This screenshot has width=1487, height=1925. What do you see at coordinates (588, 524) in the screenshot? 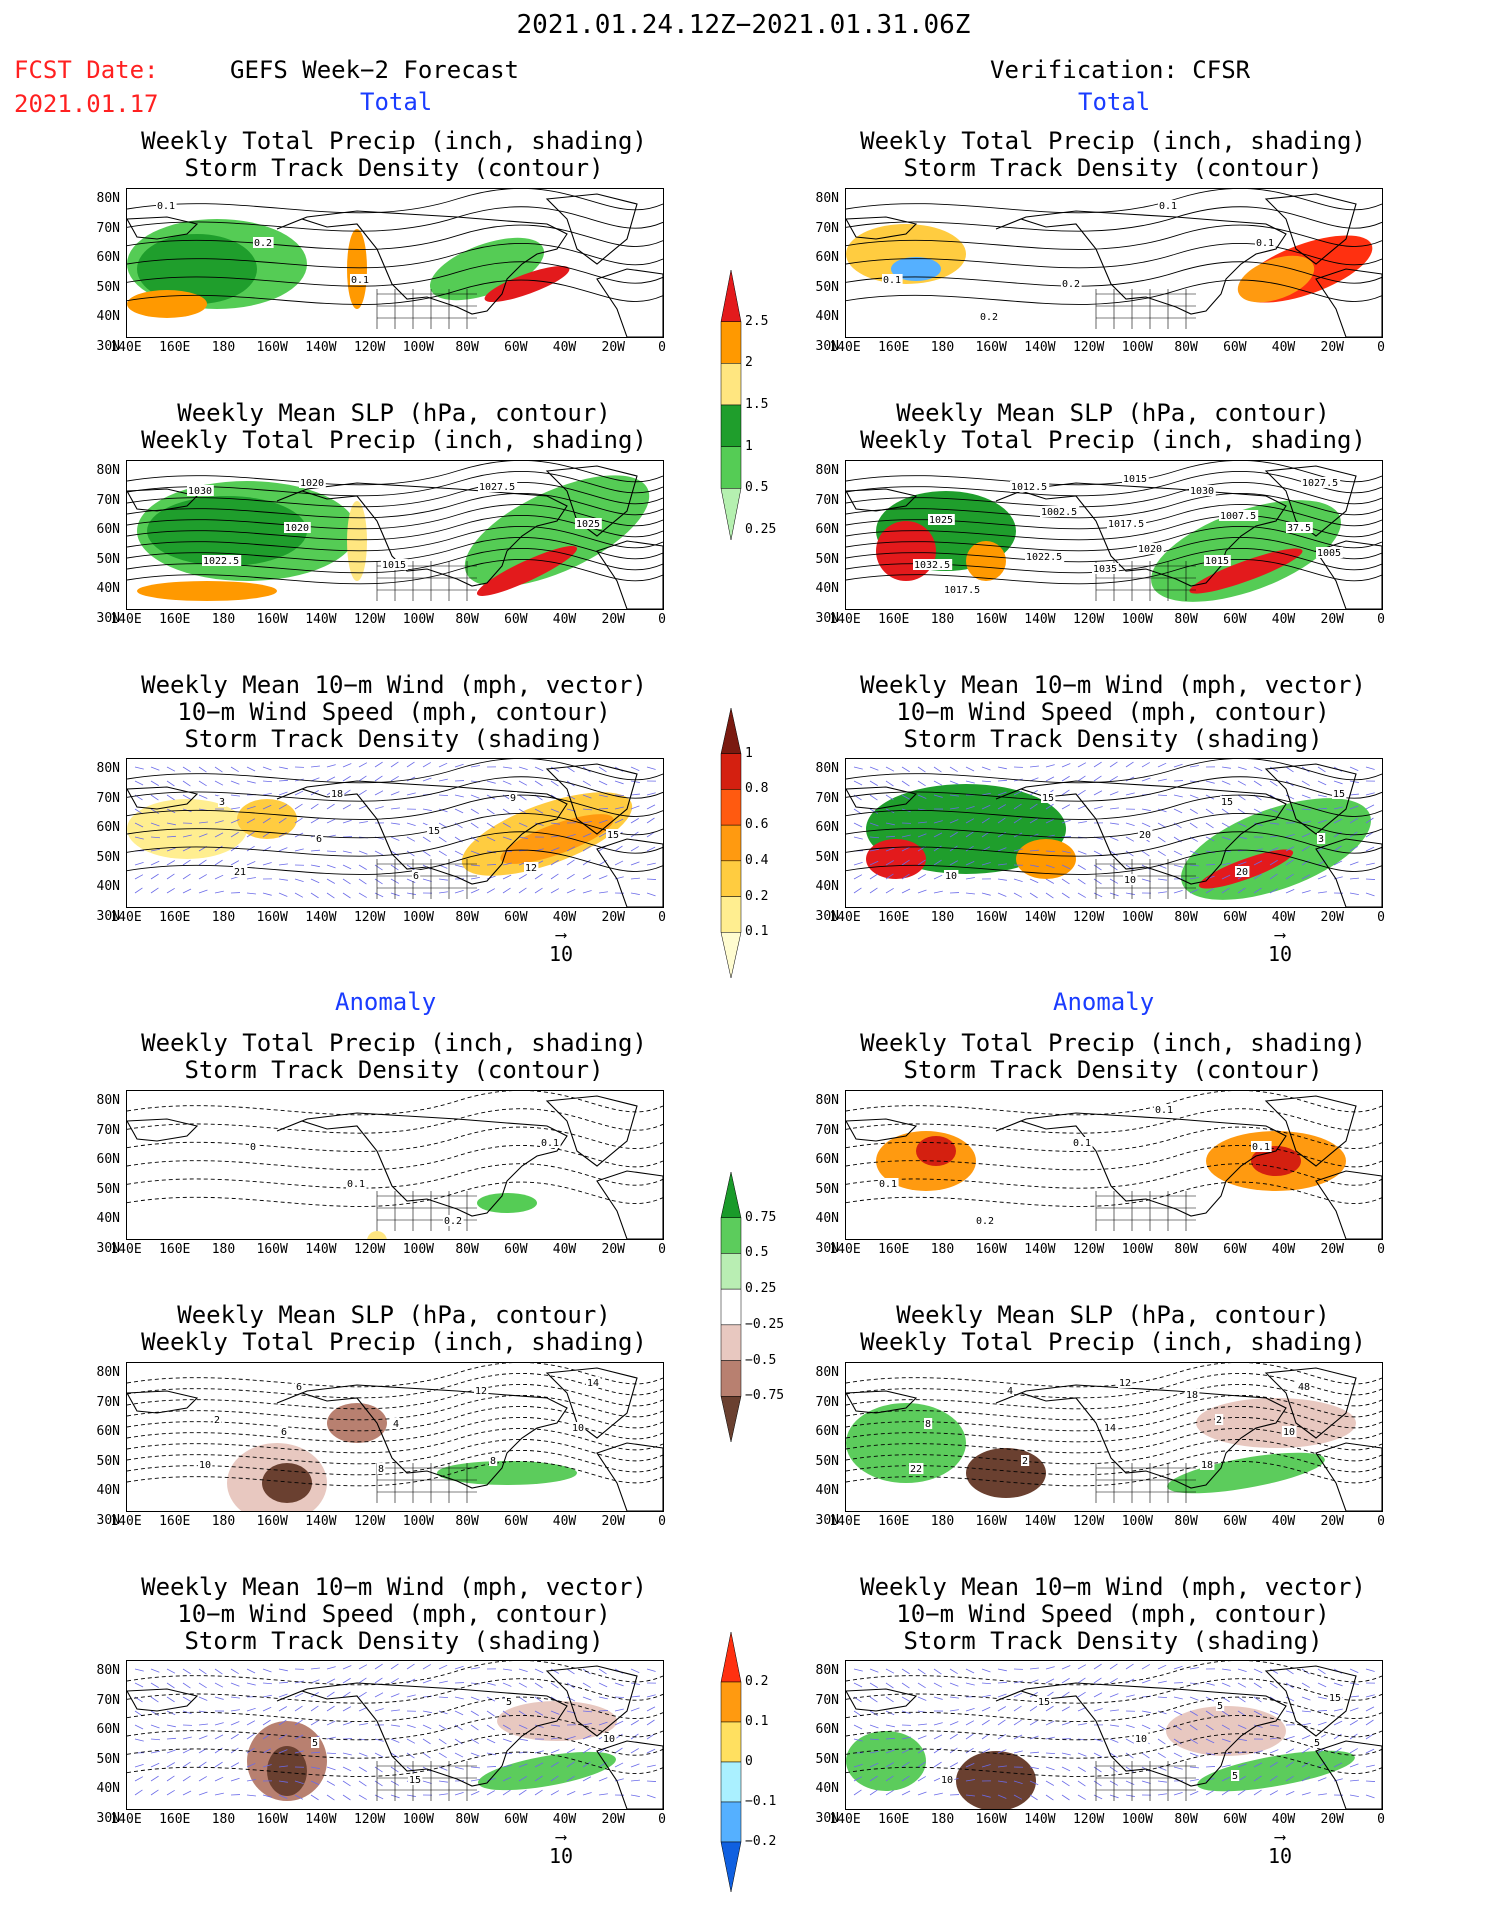
I see `contour-label: 1025` at bounding box center [588, 524].